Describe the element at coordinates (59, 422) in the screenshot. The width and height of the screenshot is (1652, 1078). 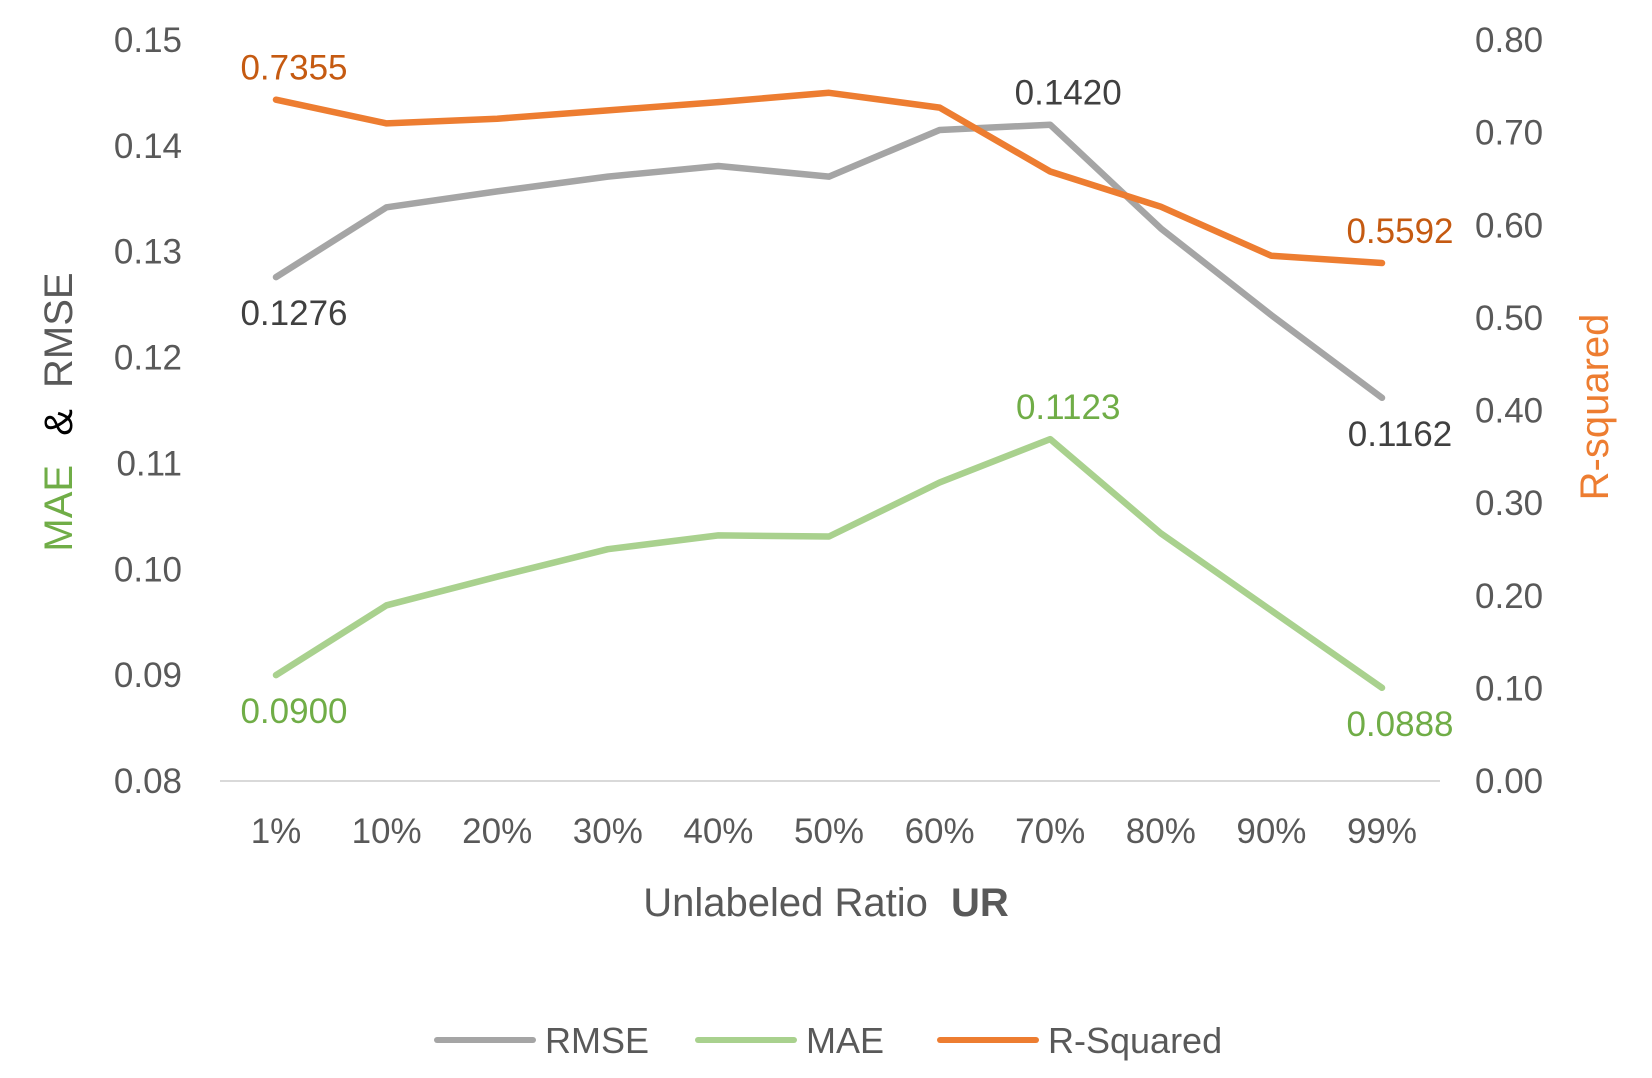
I see `left-axis-title-ampersand: &` at that location.